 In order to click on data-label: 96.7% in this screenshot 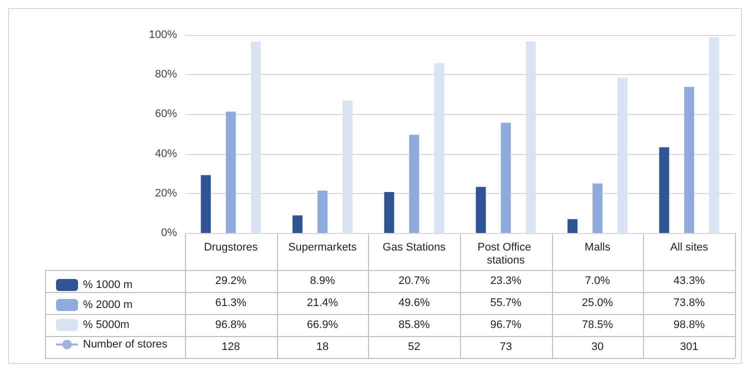, I will do `click(505, 325)`.